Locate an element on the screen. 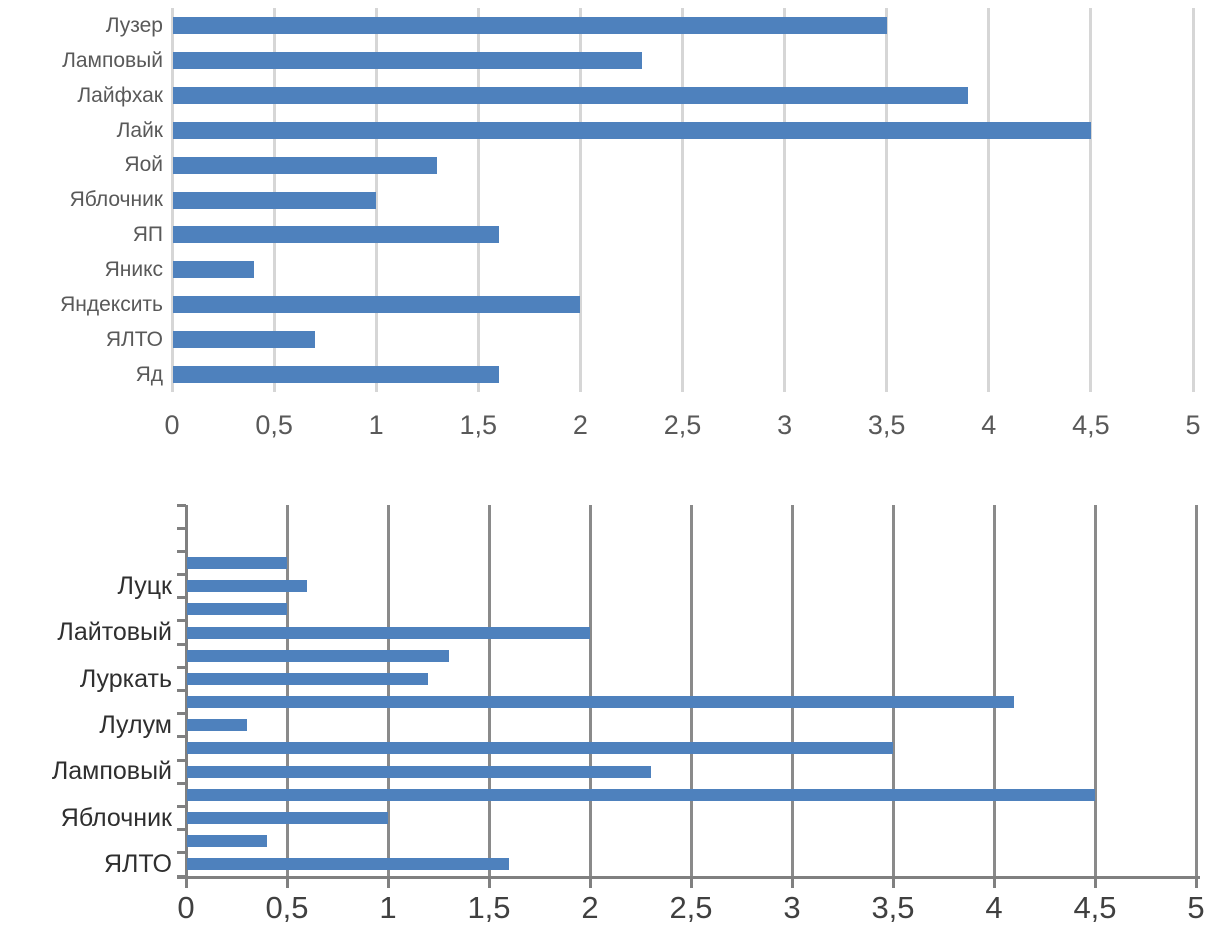 Image resolution: width=1216 pixels, height=942 pixels. category-label: Яой is located at coordinates (143, 165).